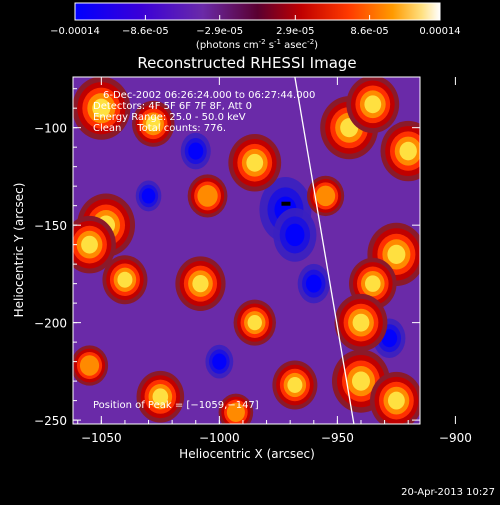 This screenshot has width=500, height=505. Describe the element at coordinates (247, 454) in the screenshot. I see `x-axis-label: Heliocentric X (arcsec)` at that location.